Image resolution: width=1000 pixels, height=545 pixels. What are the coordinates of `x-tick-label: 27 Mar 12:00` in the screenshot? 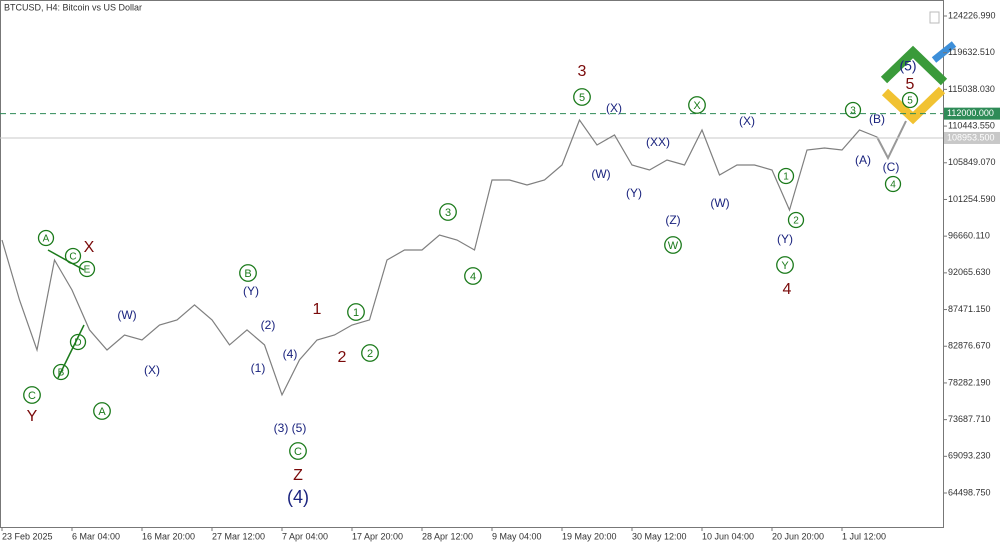 It's located at (238, 536).